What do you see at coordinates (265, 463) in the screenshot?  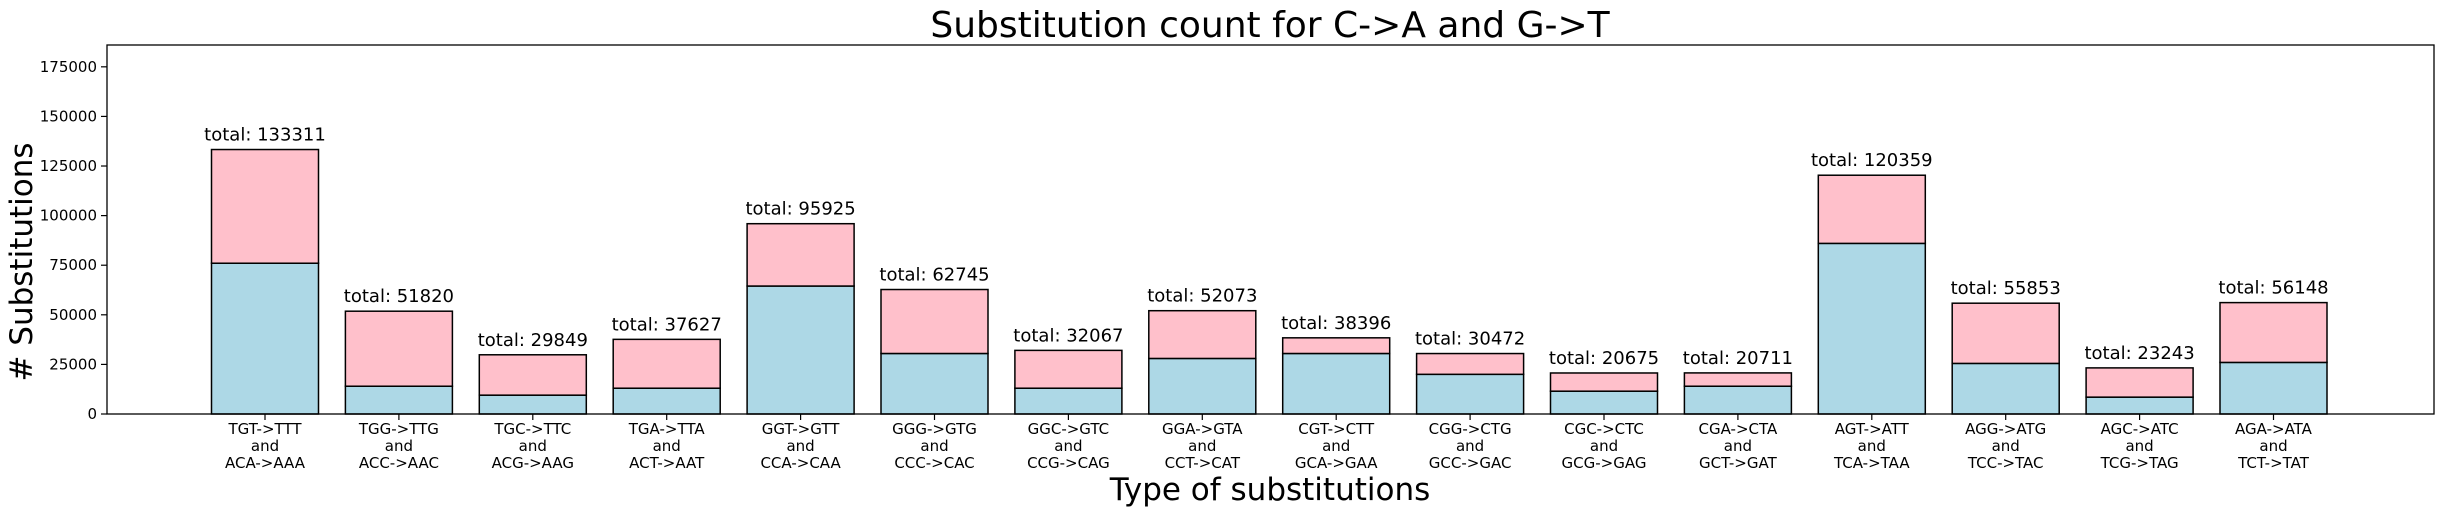 I see `x-tick-label: ACA->AAA` at bounding box center [265, 463].